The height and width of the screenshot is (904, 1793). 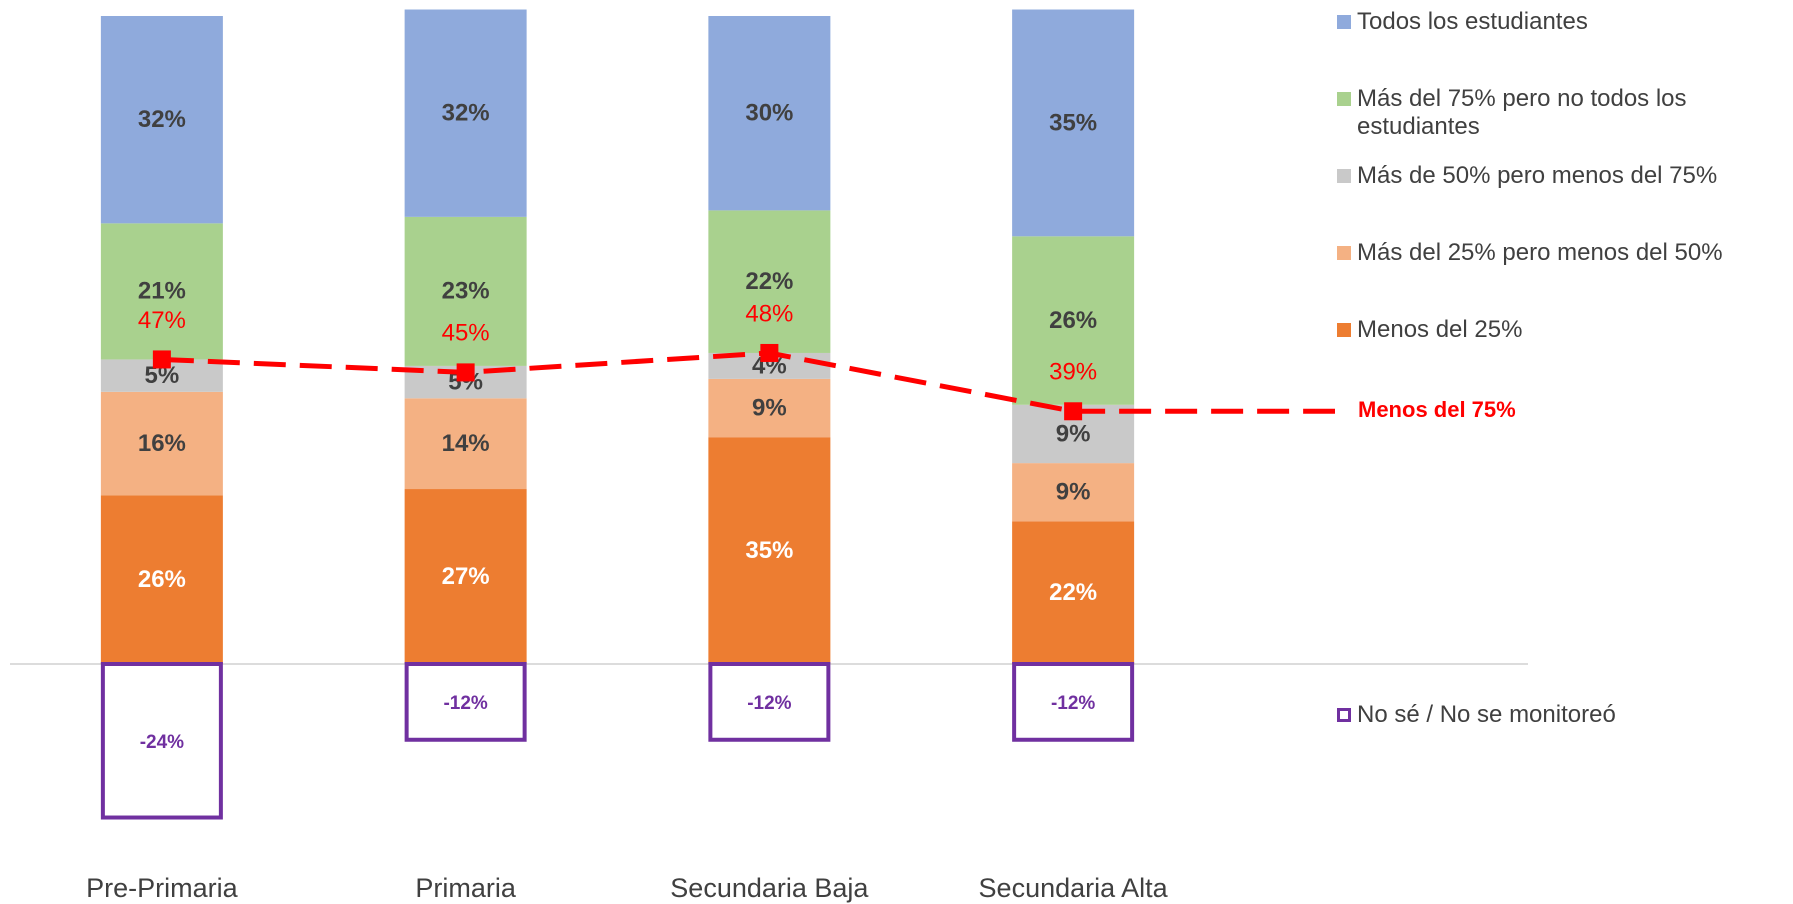 I want to click on data-label: 30%, so click(x=769, y=113).